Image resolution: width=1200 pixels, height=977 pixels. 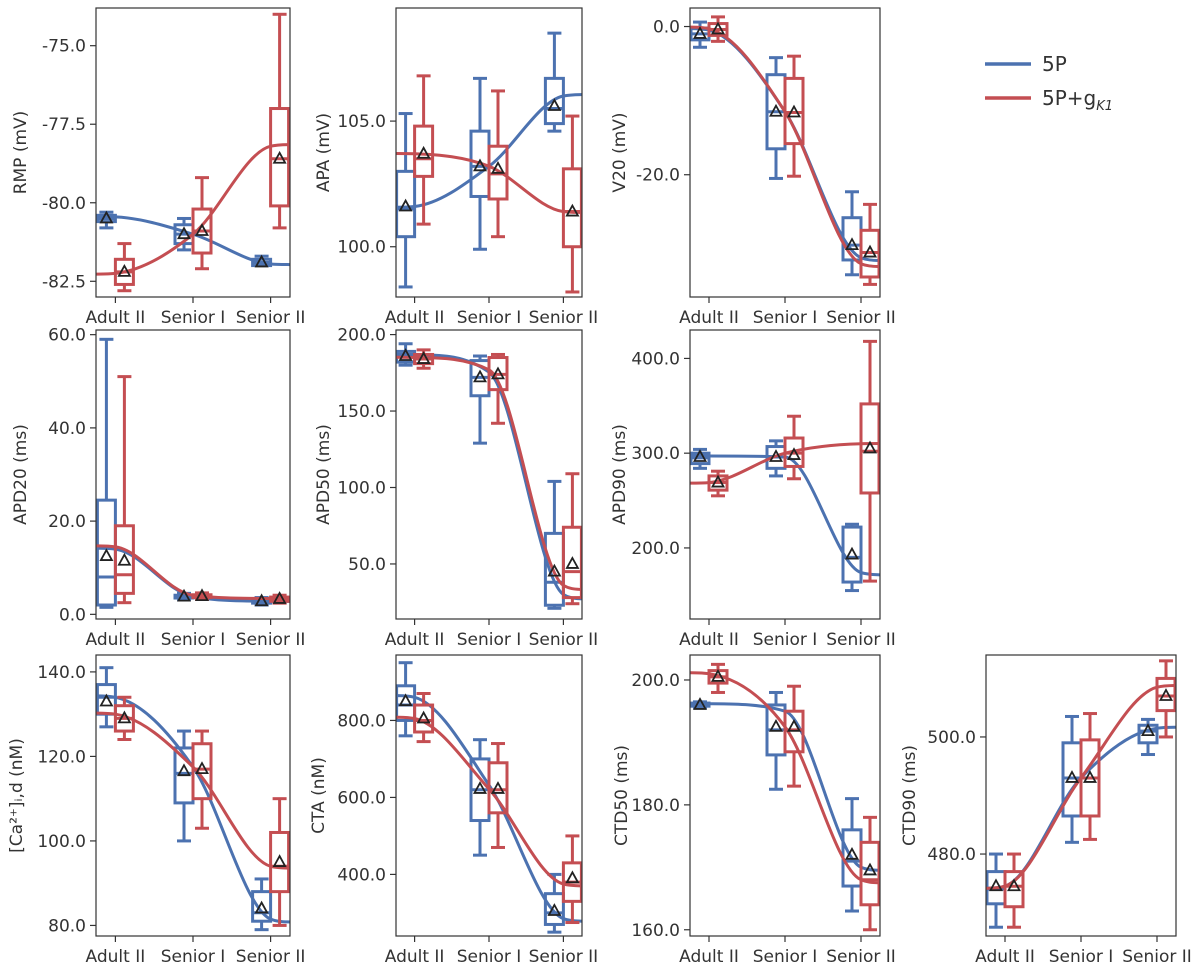 I want to click on legend-label-5p: 5P, so click(x=1054, y=64).